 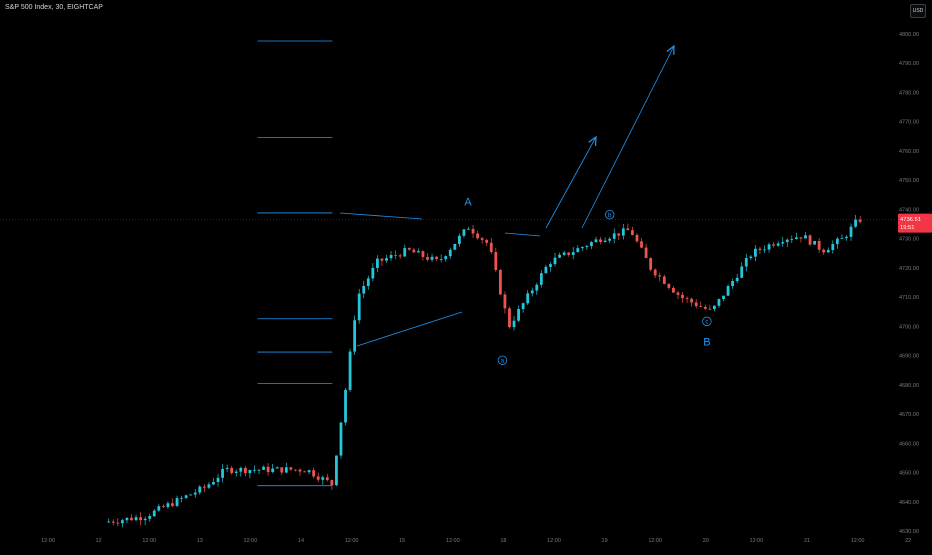 What do you see at coordinates (468, 203) in the screenshot?
I see `wave-label-A: A` at bounding box center [468, 203].